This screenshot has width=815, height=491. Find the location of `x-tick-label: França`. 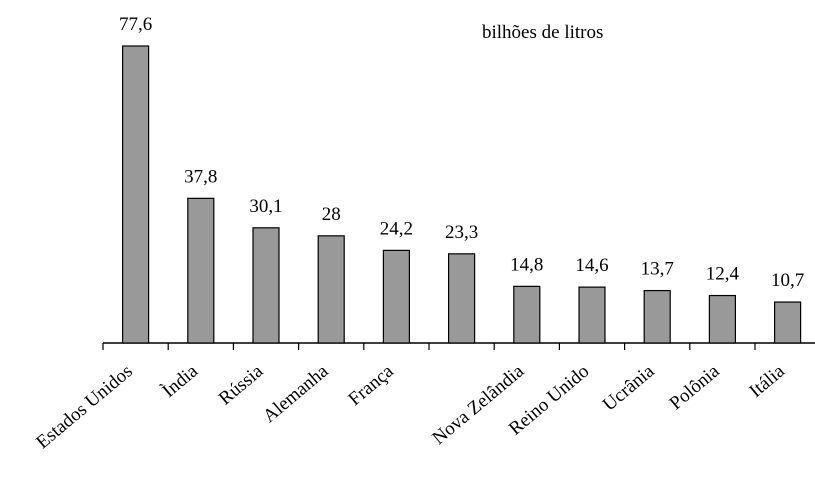

x-tick-label: França is located at coordinates (372, 385).